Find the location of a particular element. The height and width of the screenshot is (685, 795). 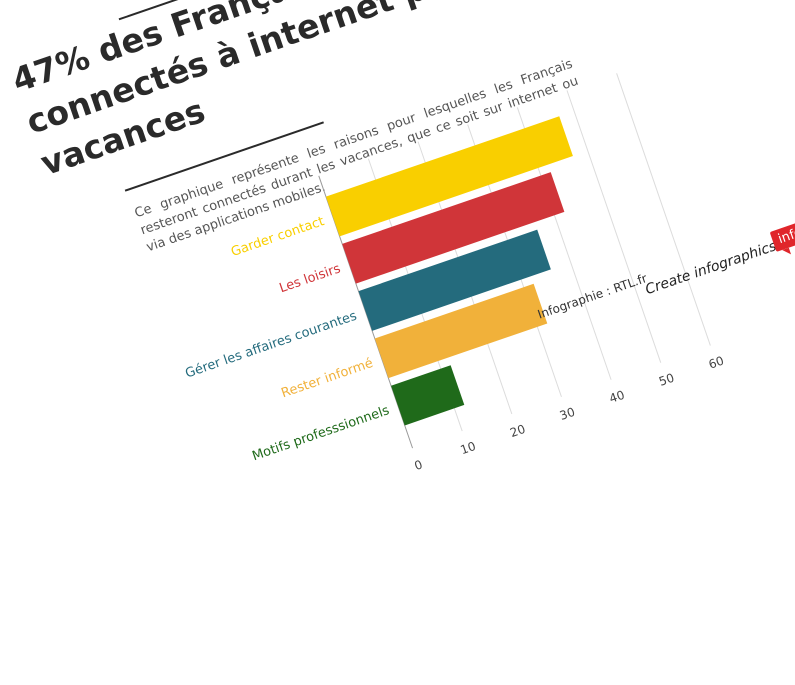

category-label: Rester informé is located at coordinates (327, 378).